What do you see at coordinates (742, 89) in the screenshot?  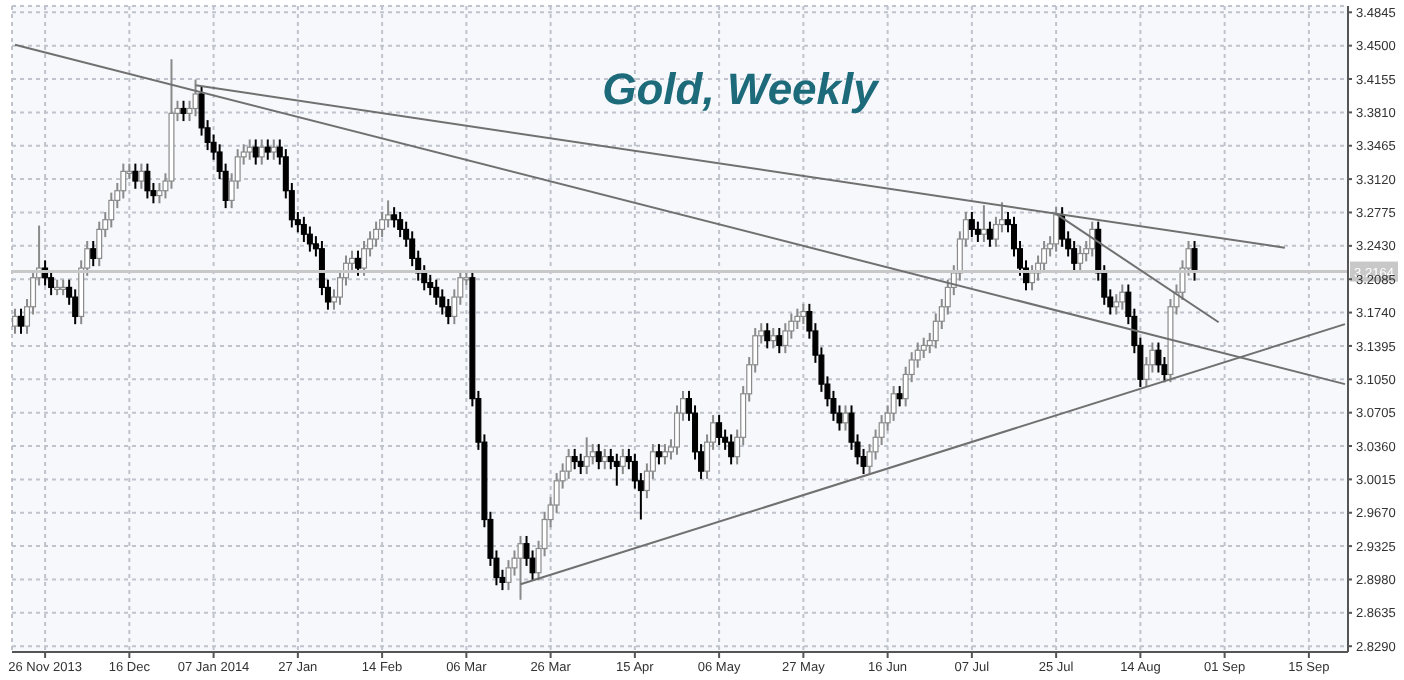 I see `text: Gold, Weekly` at bounding box center [742, 89].